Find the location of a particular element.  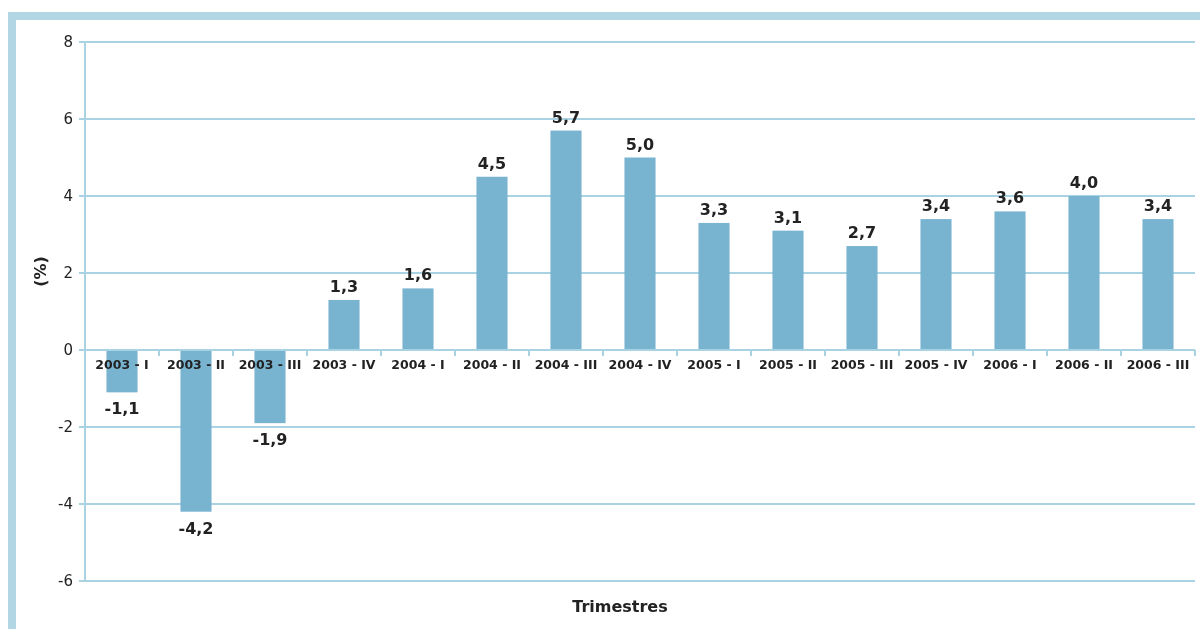

x-tick-label: 2006 - I is located at coordinates (1010, 364).